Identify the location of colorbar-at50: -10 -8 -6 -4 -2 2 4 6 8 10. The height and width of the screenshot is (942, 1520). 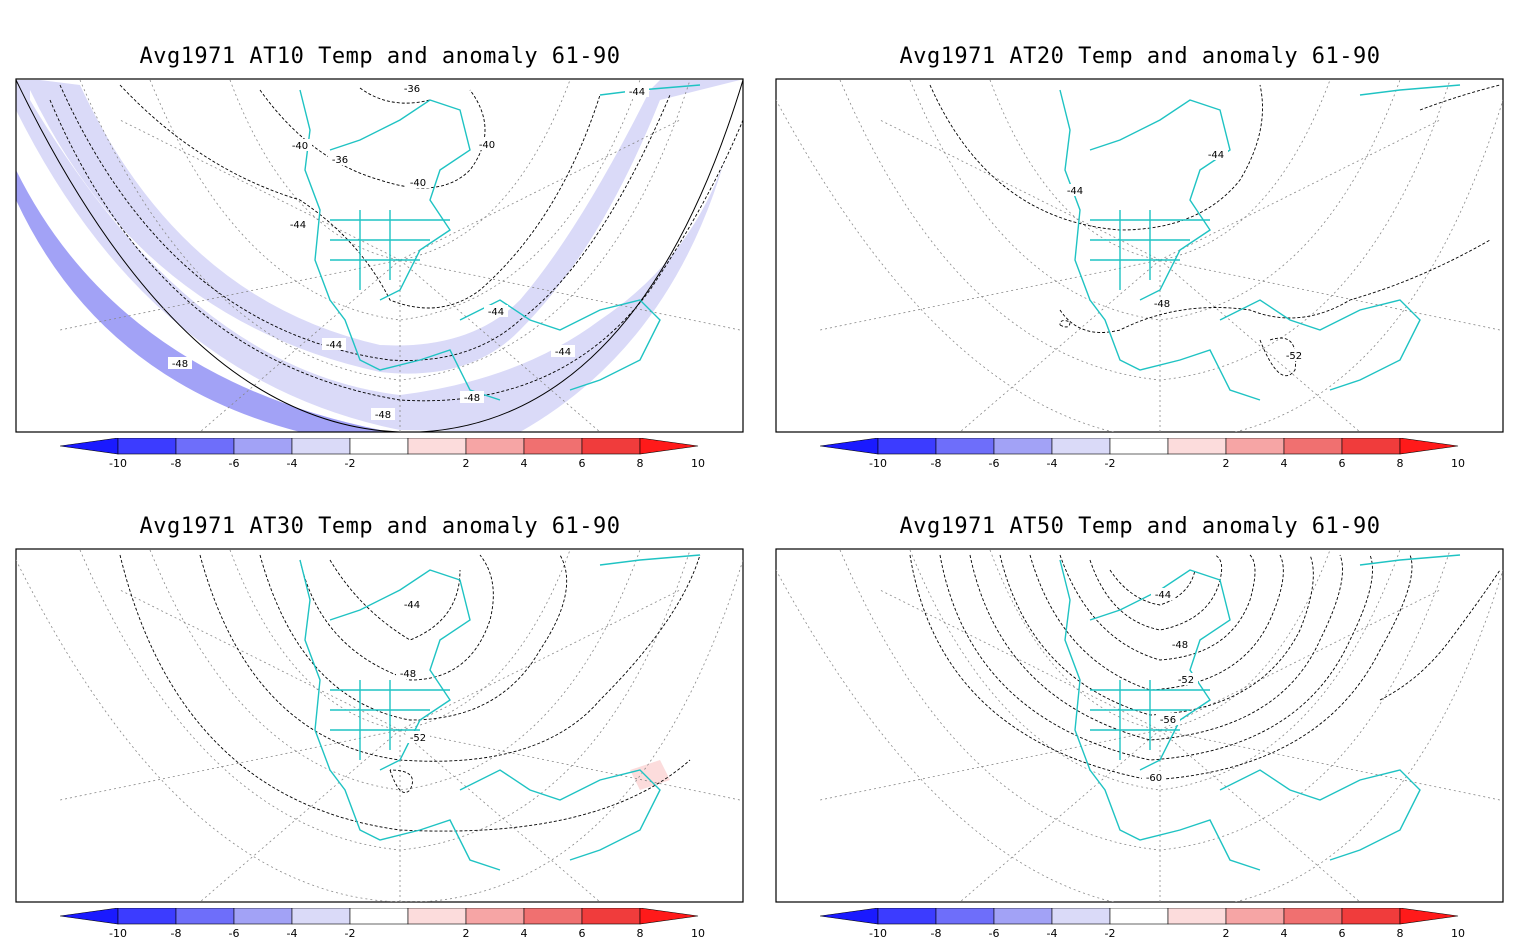
(1144, 924).